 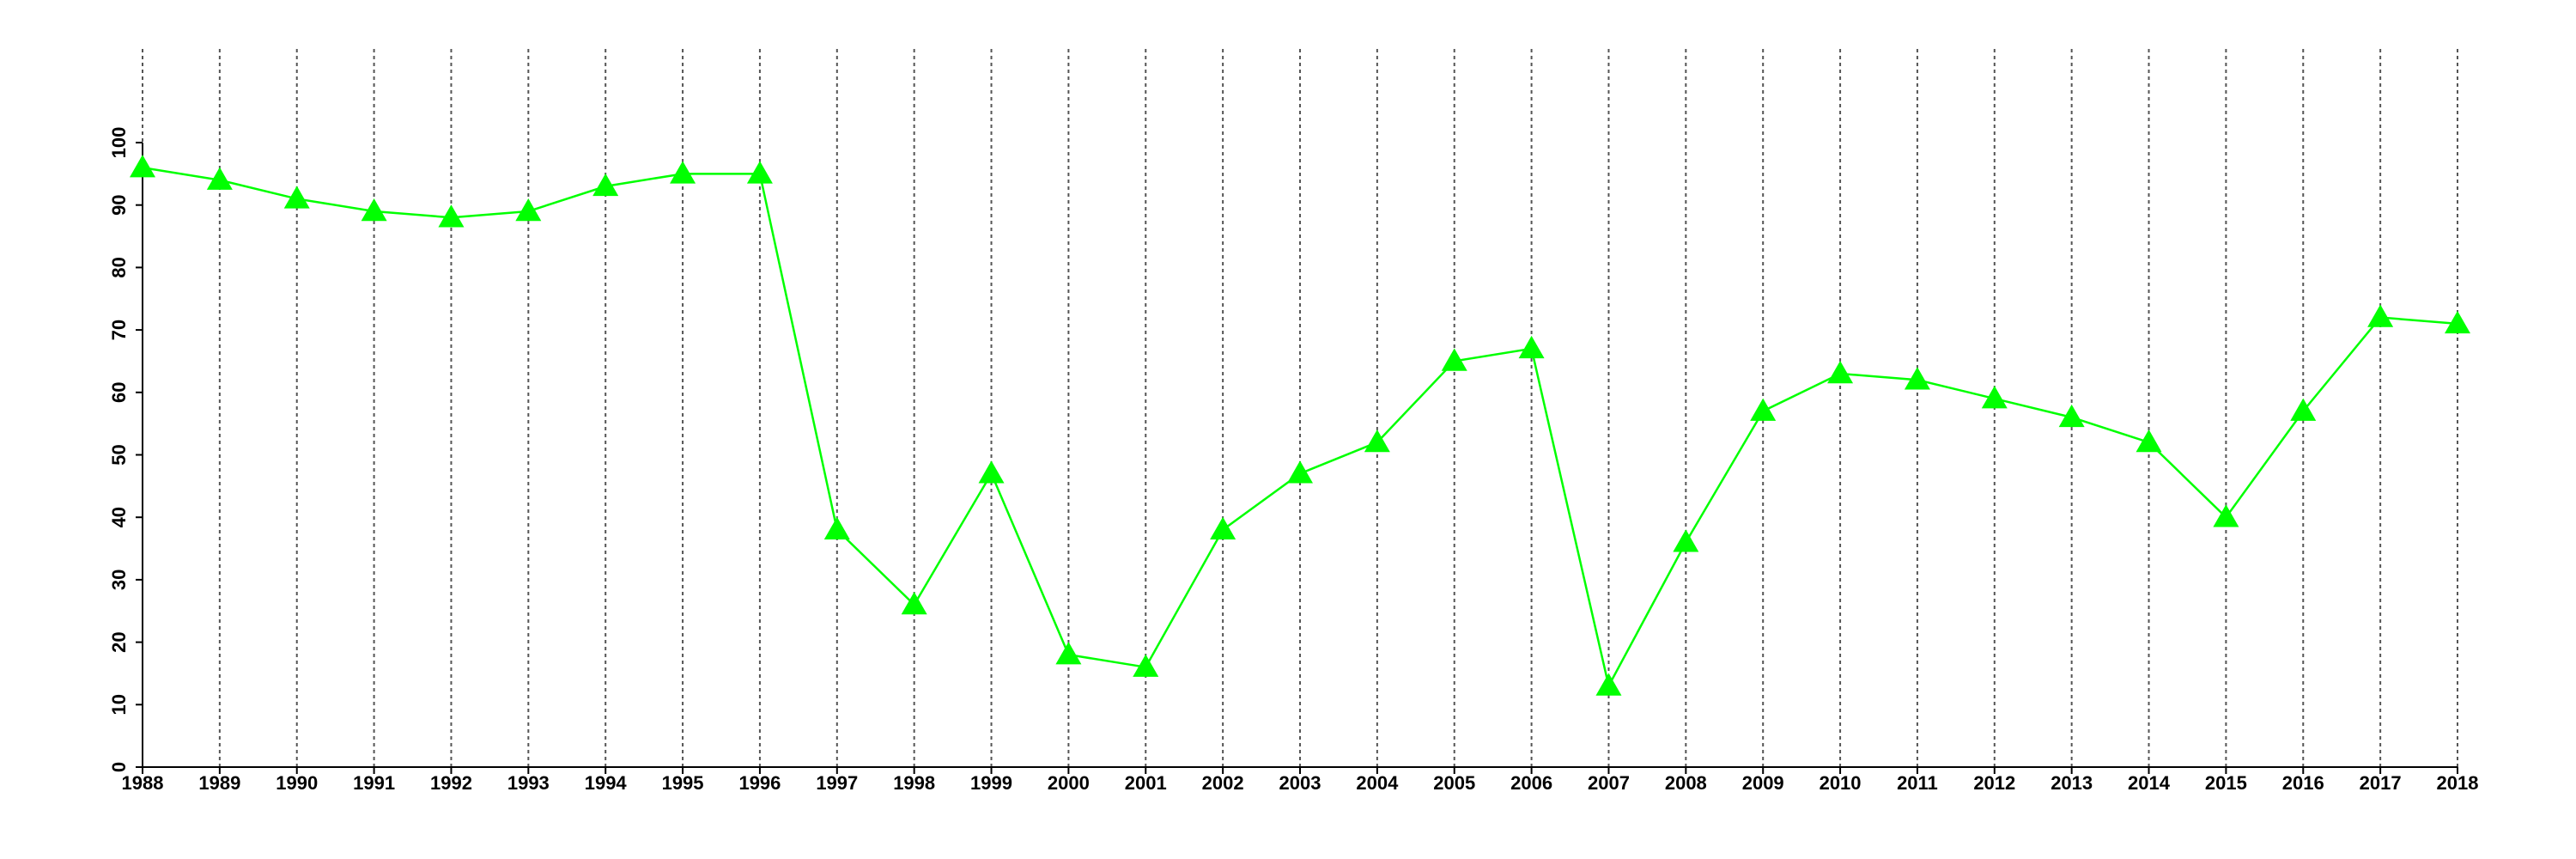 I want to click on y-tick-label: 60, so click(x=119, y=393).